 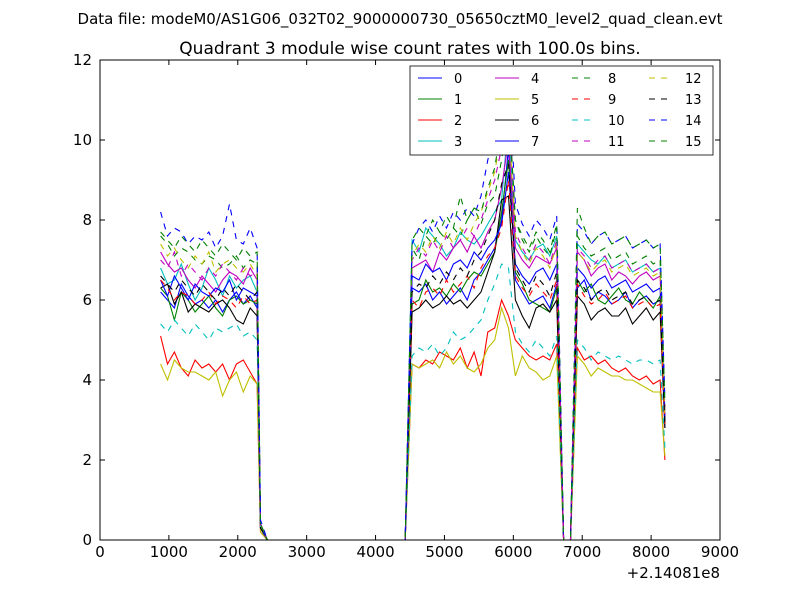 What do you see at coordinates (612, 79) in the screenshot?
I see `legend-label-8: 8` at bounding box center [612, 79].